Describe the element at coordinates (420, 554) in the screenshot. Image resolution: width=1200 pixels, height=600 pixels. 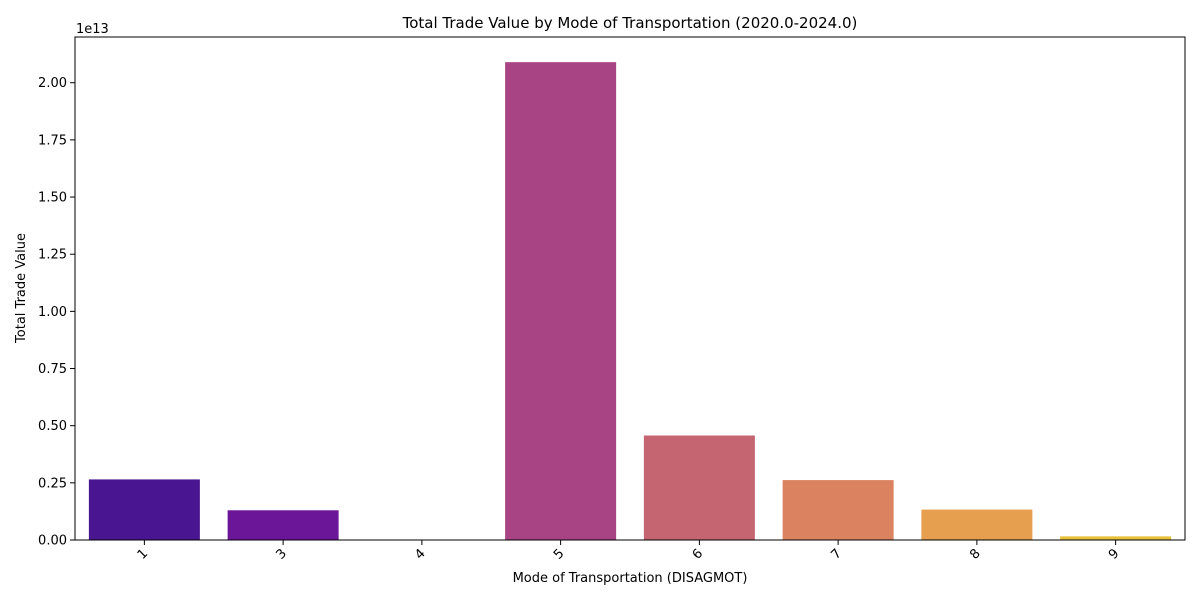
I see `x-tick-label: 4` at that location.